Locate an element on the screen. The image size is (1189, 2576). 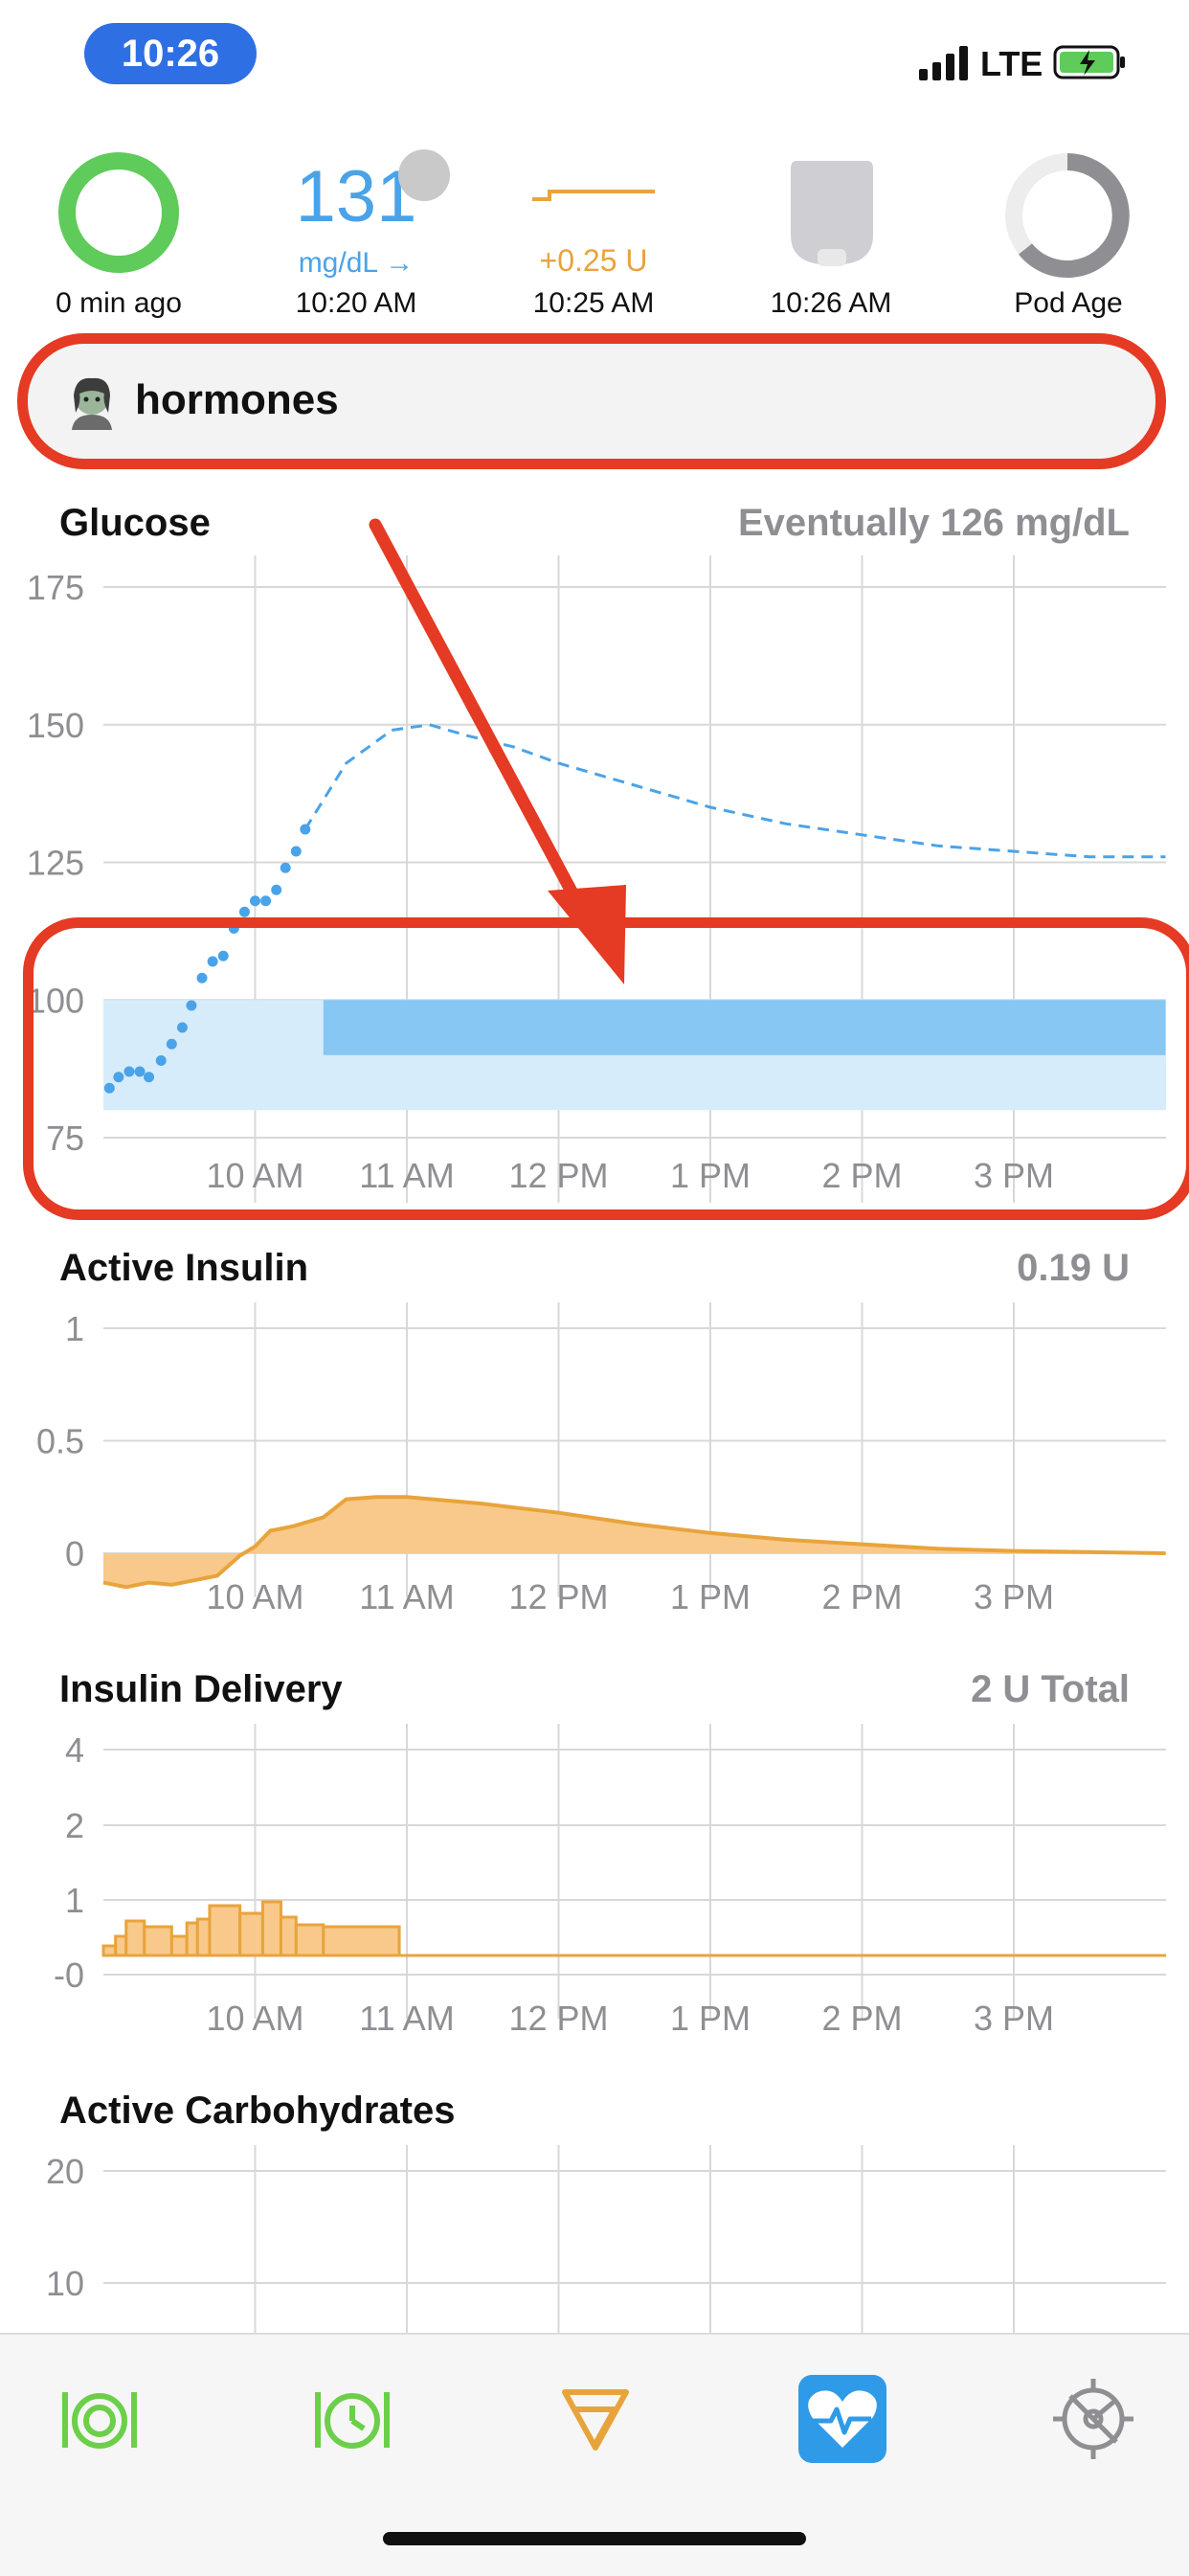
iob-x-tick: 10 AM is located at coordinates (254, 1596).